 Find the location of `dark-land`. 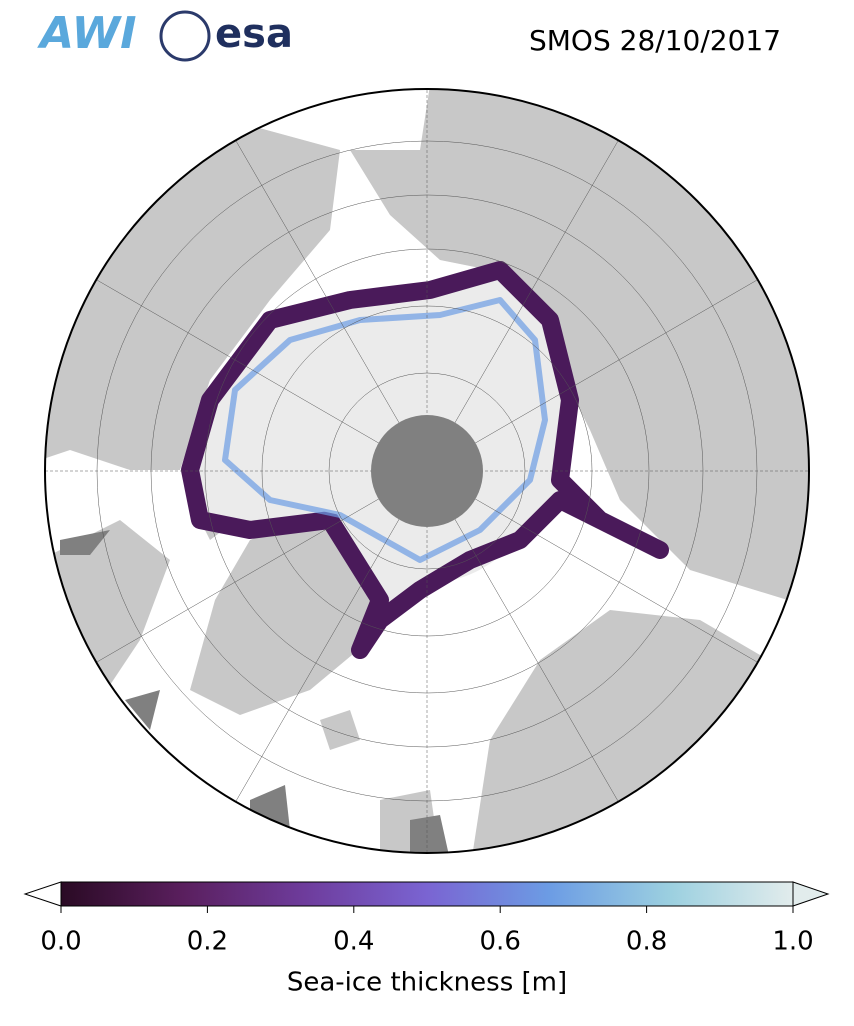

dark-land is located at coordinates (255, 691).